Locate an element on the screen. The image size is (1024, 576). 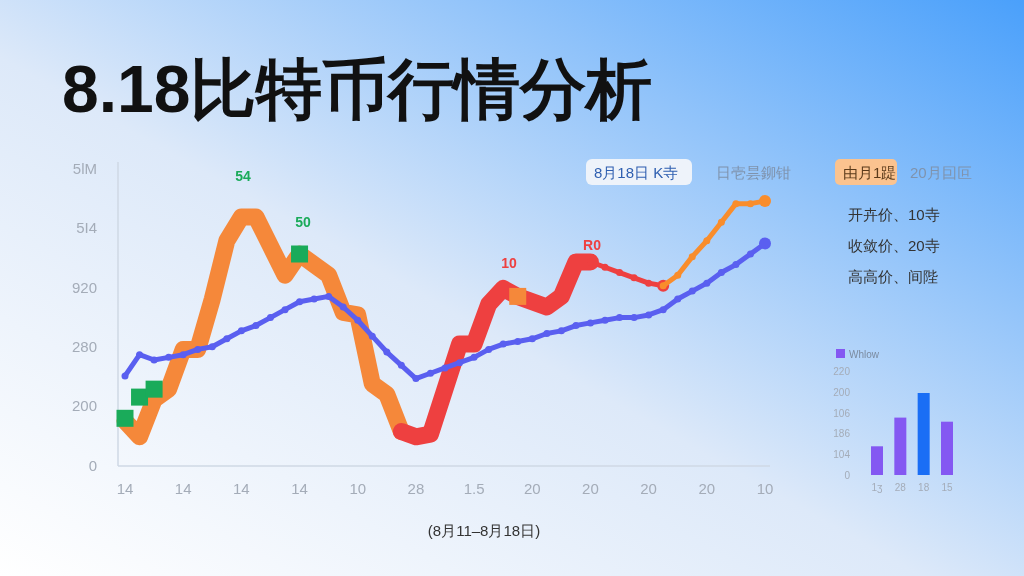
text: 220 is located at coordinates (842, 371).